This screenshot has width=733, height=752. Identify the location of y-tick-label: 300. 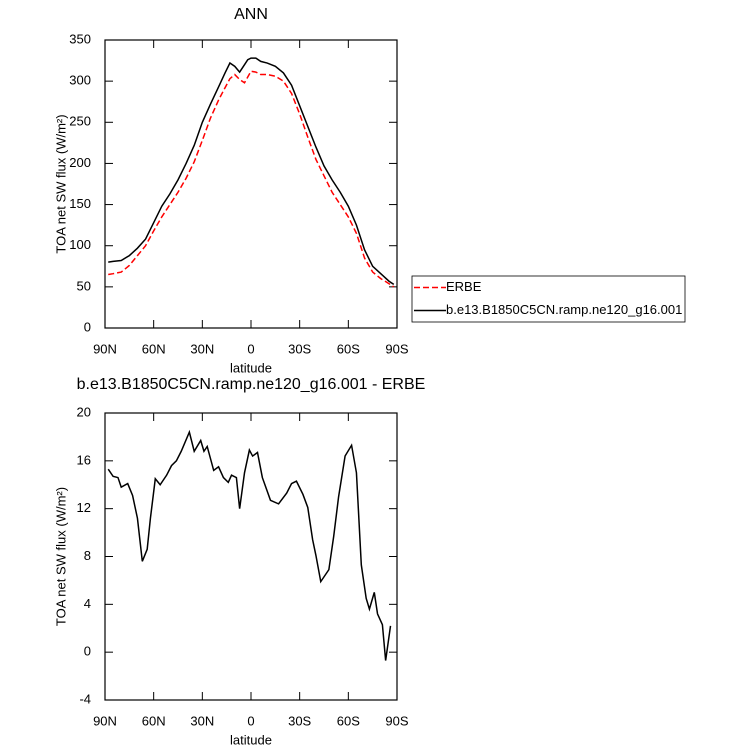
(80, 80).